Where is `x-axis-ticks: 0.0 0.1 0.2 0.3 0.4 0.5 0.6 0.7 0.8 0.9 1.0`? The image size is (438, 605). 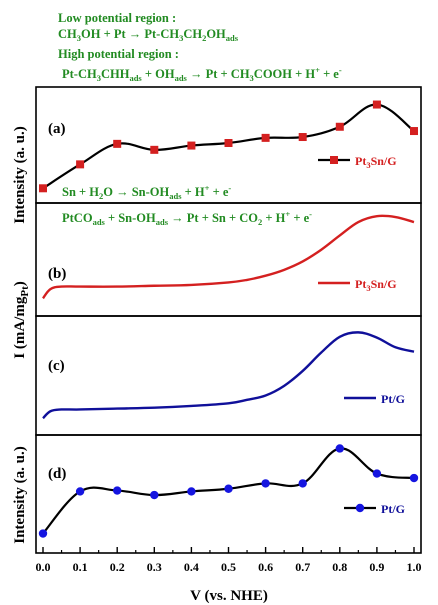 x-axis-ticks: 0.0 0.1 0.2 0.3 0.4 0.5 0.6 0.7 0.8 0.9 1.0 is located at coordinates (229, 560).